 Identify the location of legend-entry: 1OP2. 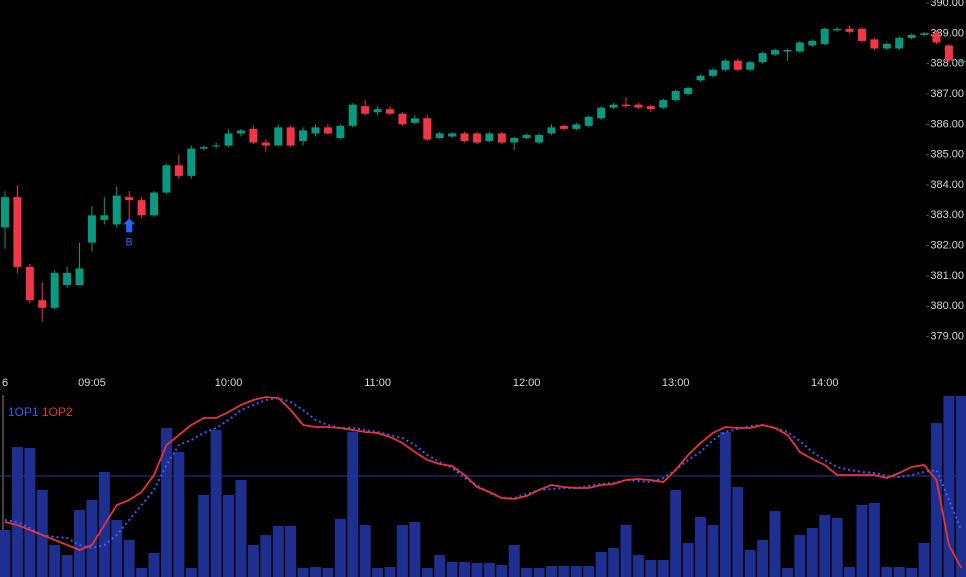
(57, 412).